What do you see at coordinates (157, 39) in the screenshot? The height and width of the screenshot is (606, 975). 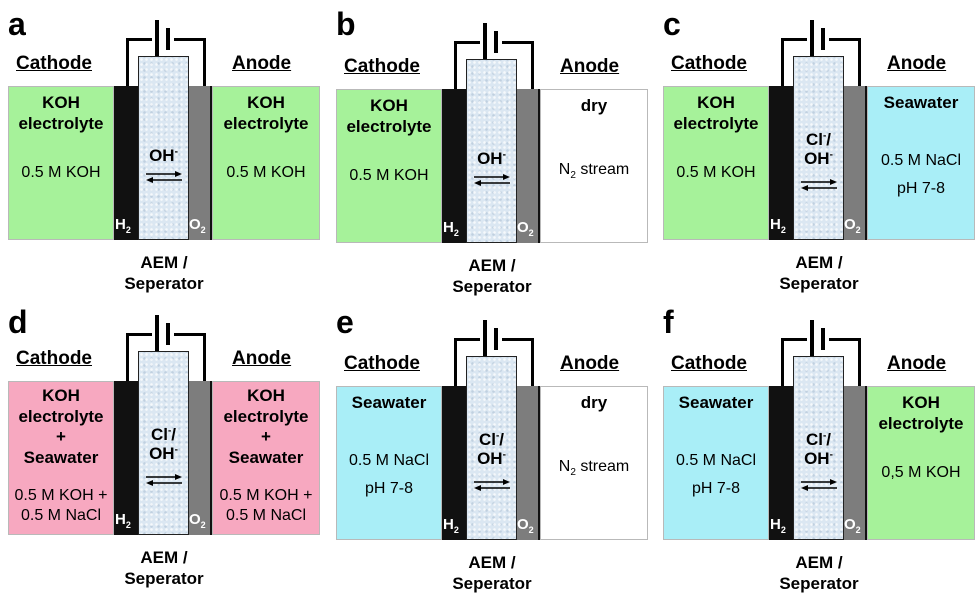 I see `battery-plate-long` at bounding box center [157, 39].